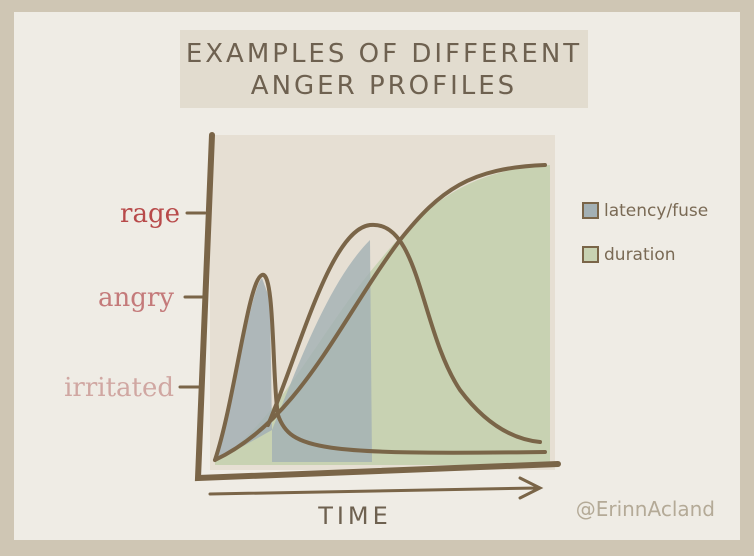  What do you see at coordinates (384, 86) in the screenshot?
I see `title-line: ANGER PROFILES` at bounding box center [384, 86].